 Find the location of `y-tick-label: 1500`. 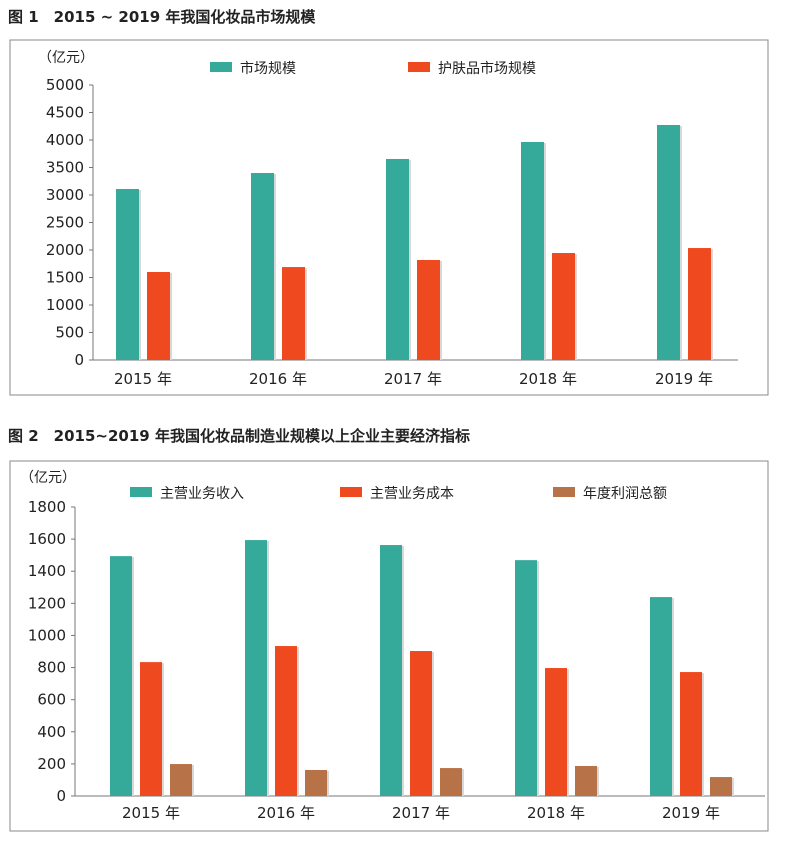

y-tick-label: 1500 is located at coordinates (65, 278).